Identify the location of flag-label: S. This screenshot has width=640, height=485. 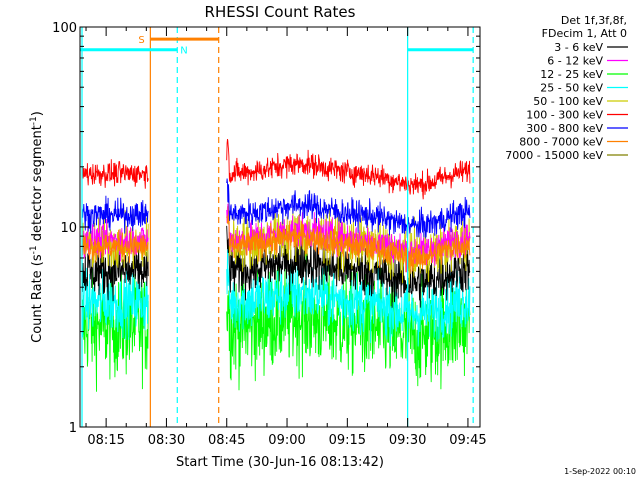
(141, 40).